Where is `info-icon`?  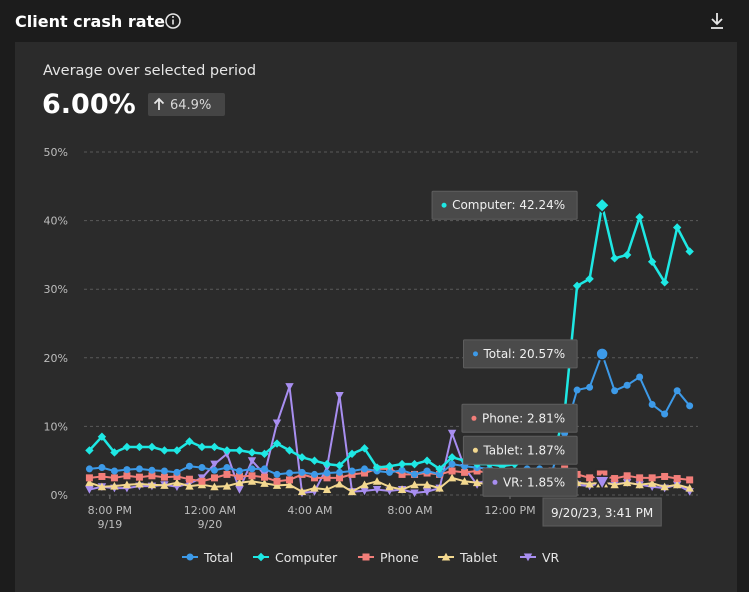 info-icon is located at coordinates (173, 21).